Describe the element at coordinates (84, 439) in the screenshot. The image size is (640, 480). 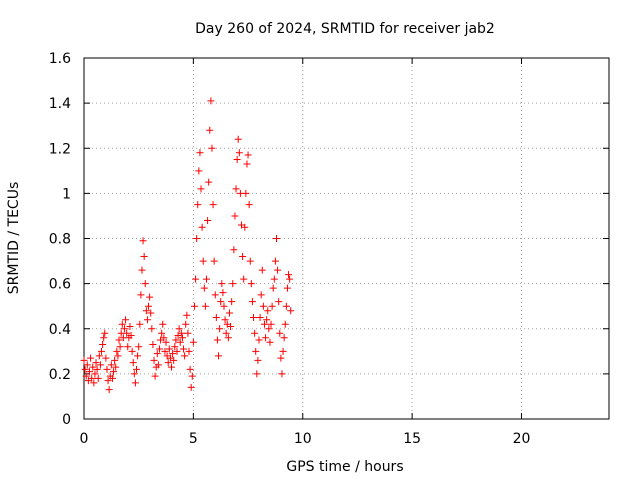
I see `x-tick-label: 0` at that location.